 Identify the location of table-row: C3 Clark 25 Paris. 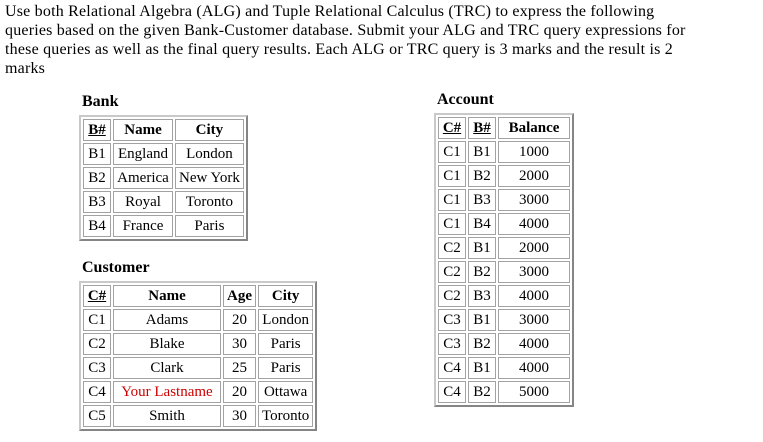
(198, 368).